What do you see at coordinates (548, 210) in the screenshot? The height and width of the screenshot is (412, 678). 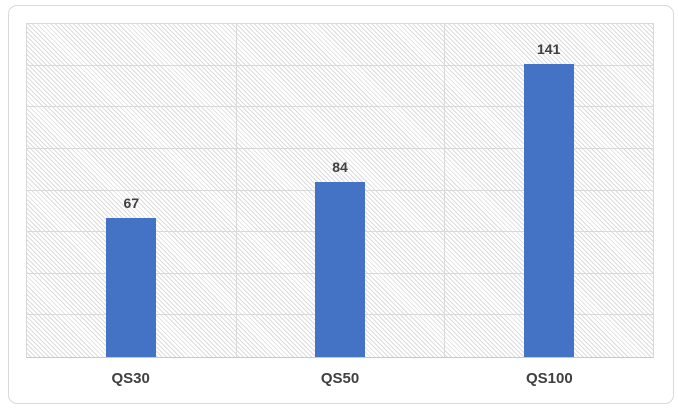 I see `bar-qs100` at bounding box center [548, 210].